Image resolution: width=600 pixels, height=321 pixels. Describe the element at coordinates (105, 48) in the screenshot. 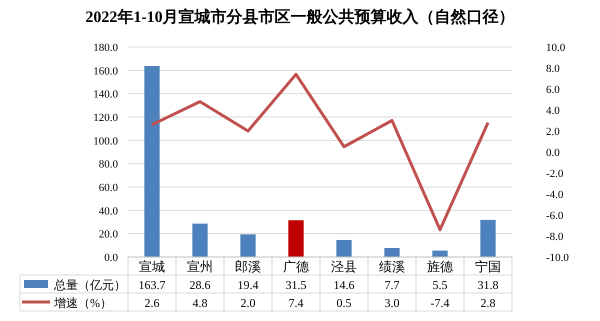

I see `y-tick-label: 180.0` at that location.